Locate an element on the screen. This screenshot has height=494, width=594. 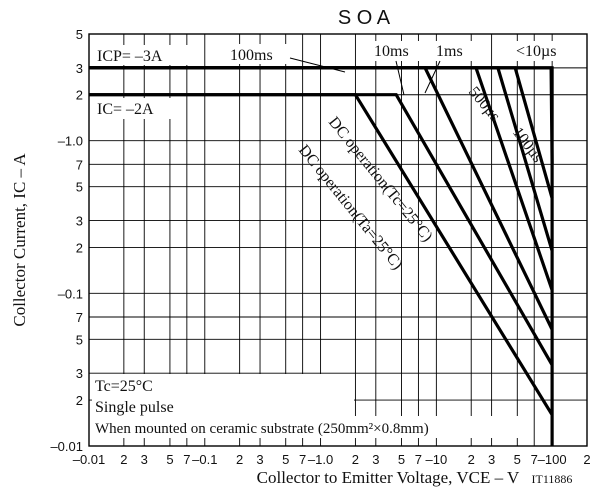
x-tick-label: –0.01 is located at coordinates (89, 459).